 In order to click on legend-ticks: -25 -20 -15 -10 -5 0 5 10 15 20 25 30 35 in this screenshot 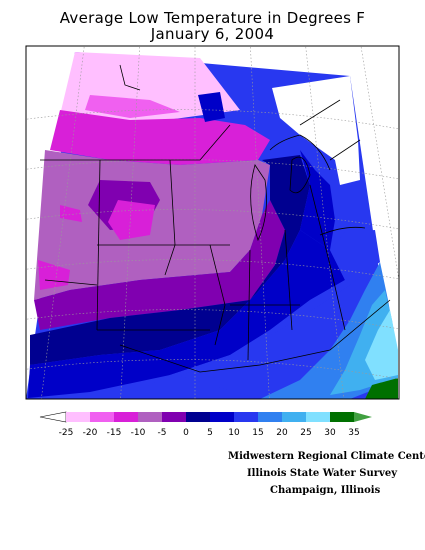, I will do `click(209, 433)`.